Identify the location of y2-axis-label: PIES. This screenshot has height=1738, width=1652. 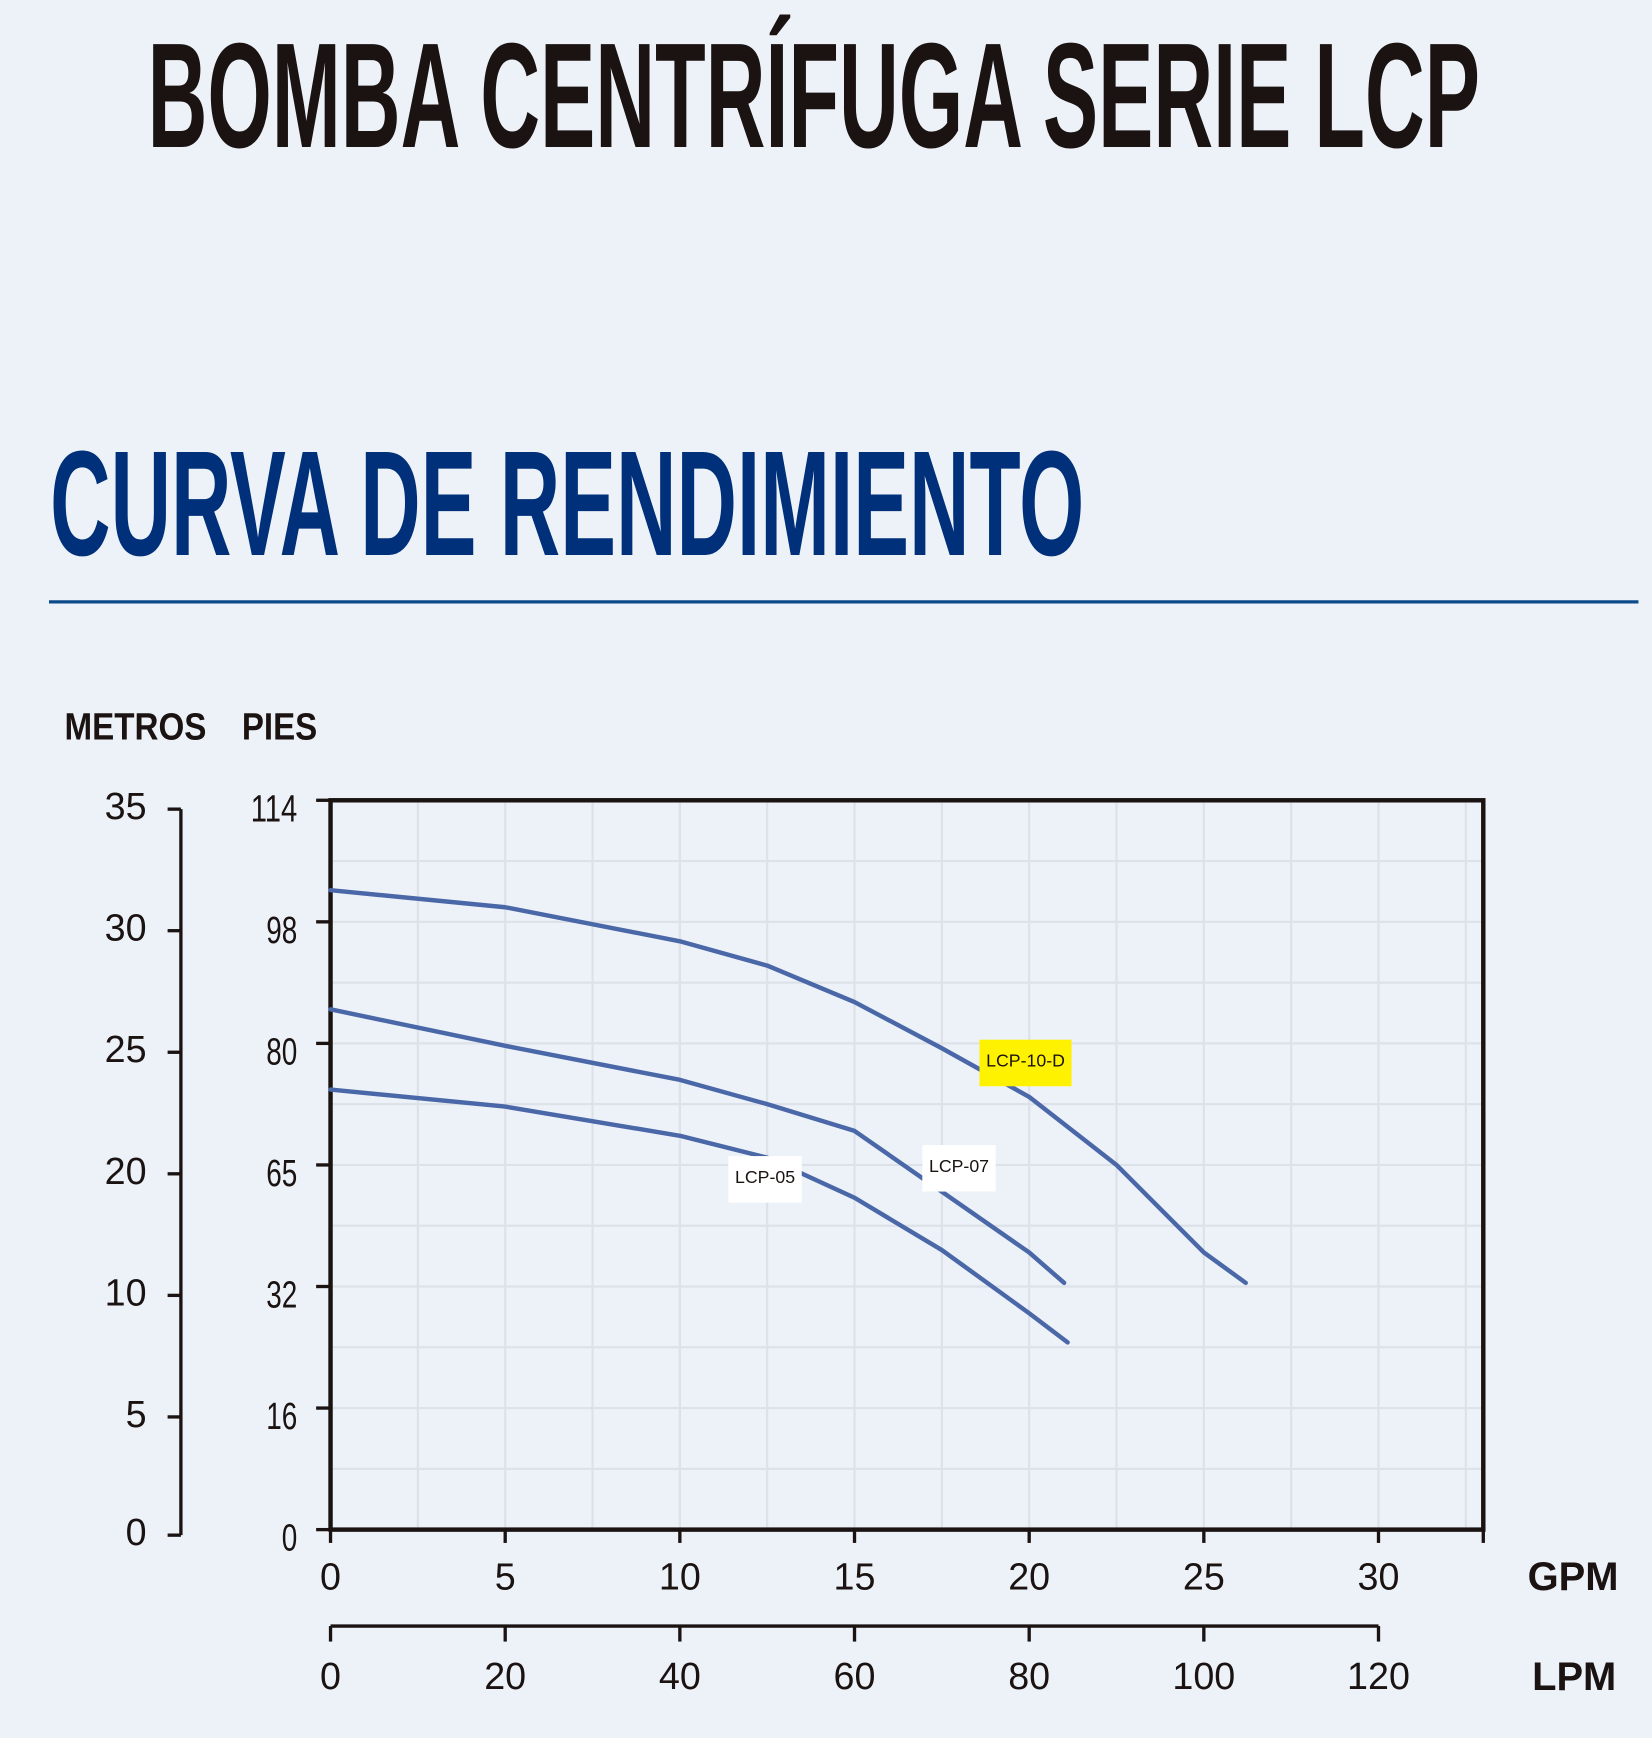
(279, 726).